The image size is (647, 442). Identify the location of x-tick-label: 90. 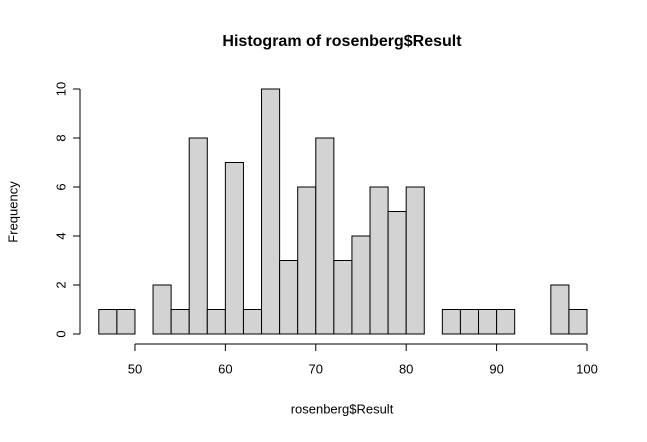
(496, 368).